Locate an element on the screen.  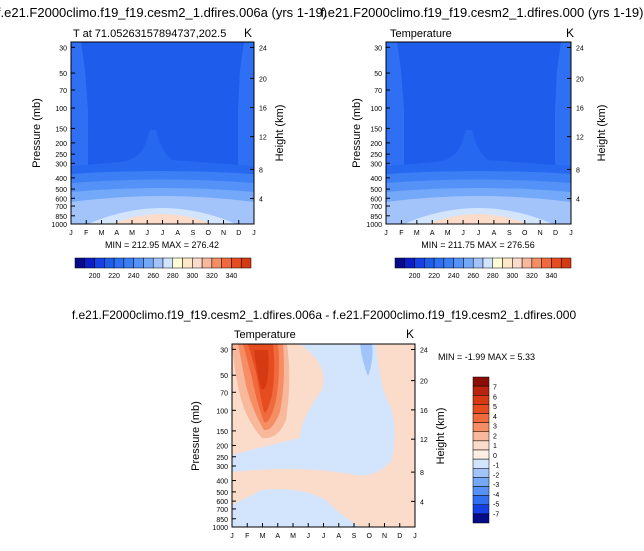
colorbar-label: 240 is located at coordinates (134, 276).